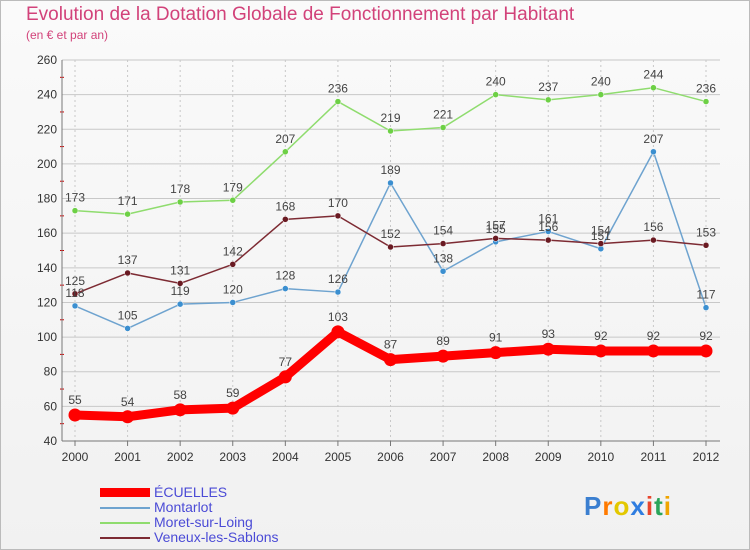 This screenshot has width=750, height=550. I want to click on data-label-ecuelles: 59, so click(233, 393).